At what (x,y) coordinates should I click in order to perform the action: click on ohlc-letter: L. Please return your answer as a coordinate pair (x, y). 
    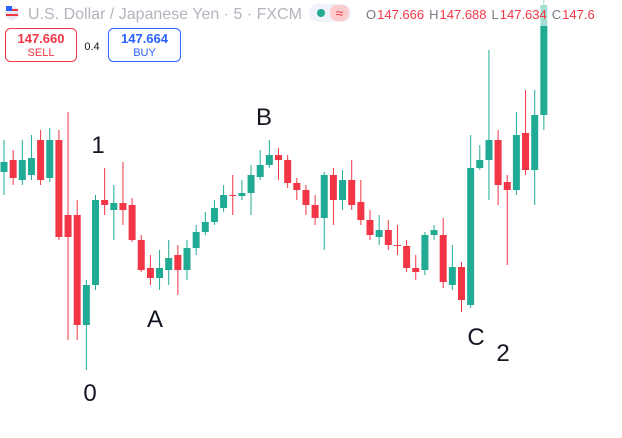
    Looking at the image, I should click on (495, 14).